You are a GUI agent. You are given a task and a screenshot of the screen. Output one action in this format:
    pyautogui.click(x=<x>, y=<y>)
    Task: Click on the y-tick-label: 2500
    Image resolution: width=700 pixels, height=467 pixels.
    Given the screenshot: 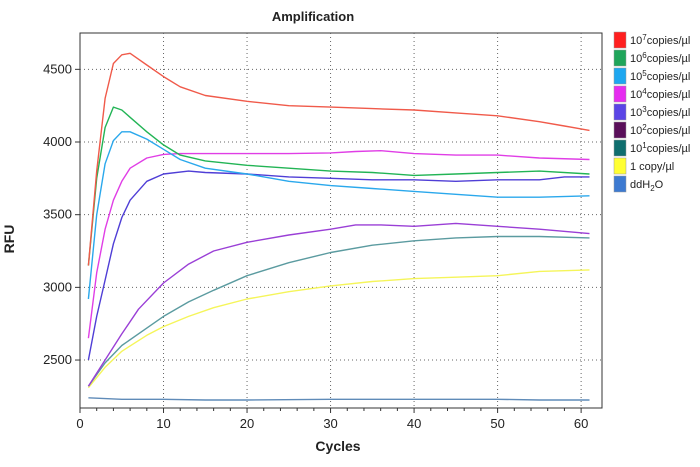 What is the action you would take?
    pyautogui.click(x=57, y=359)
    